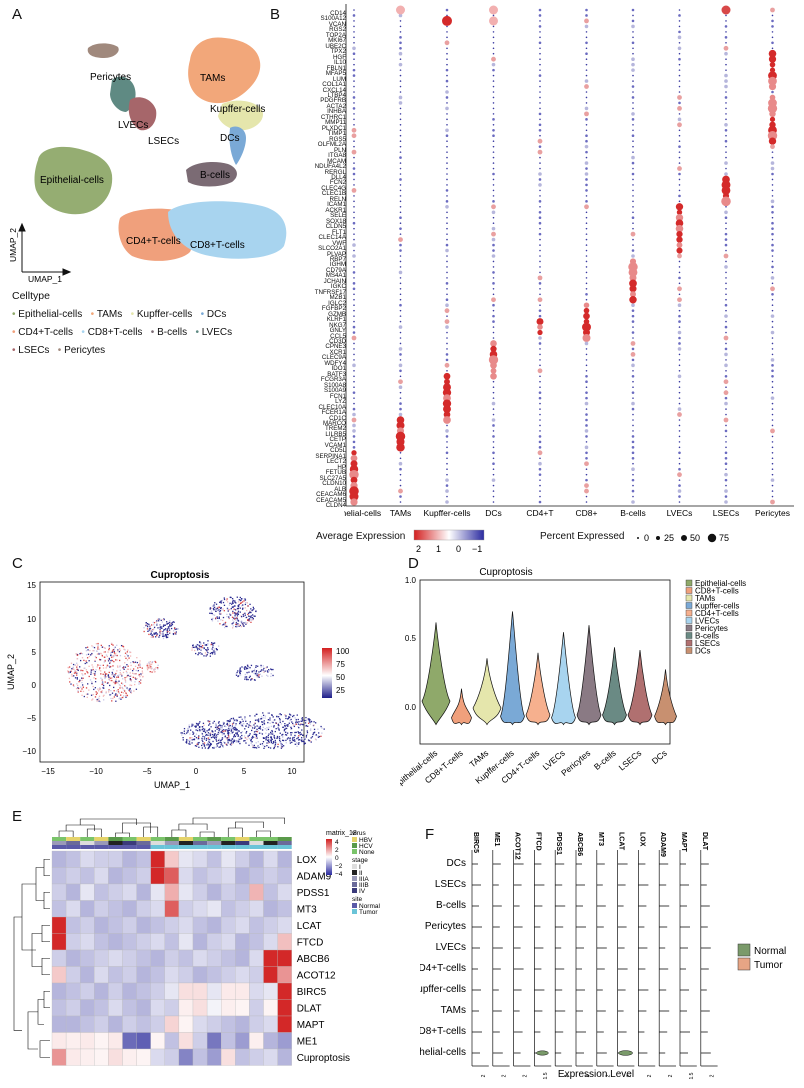  What do you see at coordinates (329, 857) in the screenshot?
I see `heat-colorbar` at bounding box center [329, 857].